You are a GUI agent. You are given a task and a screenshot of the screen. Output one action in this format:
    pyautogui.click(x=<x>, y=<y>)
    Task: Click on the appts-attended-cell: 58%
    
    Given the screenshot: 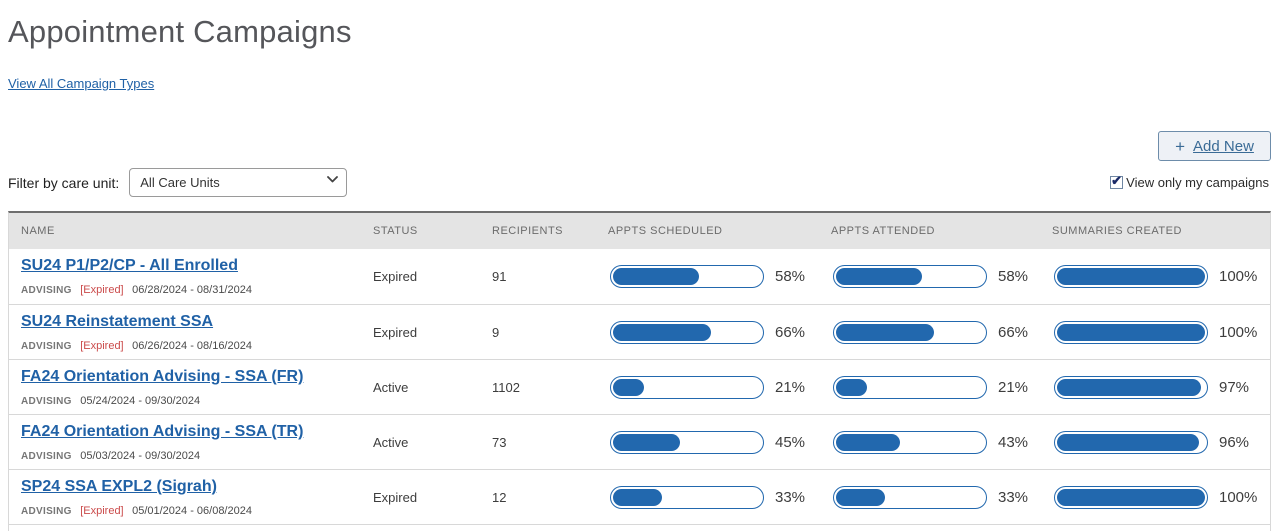 What is the action you would take?
    pyautogui.click(x=941, y=276)
    